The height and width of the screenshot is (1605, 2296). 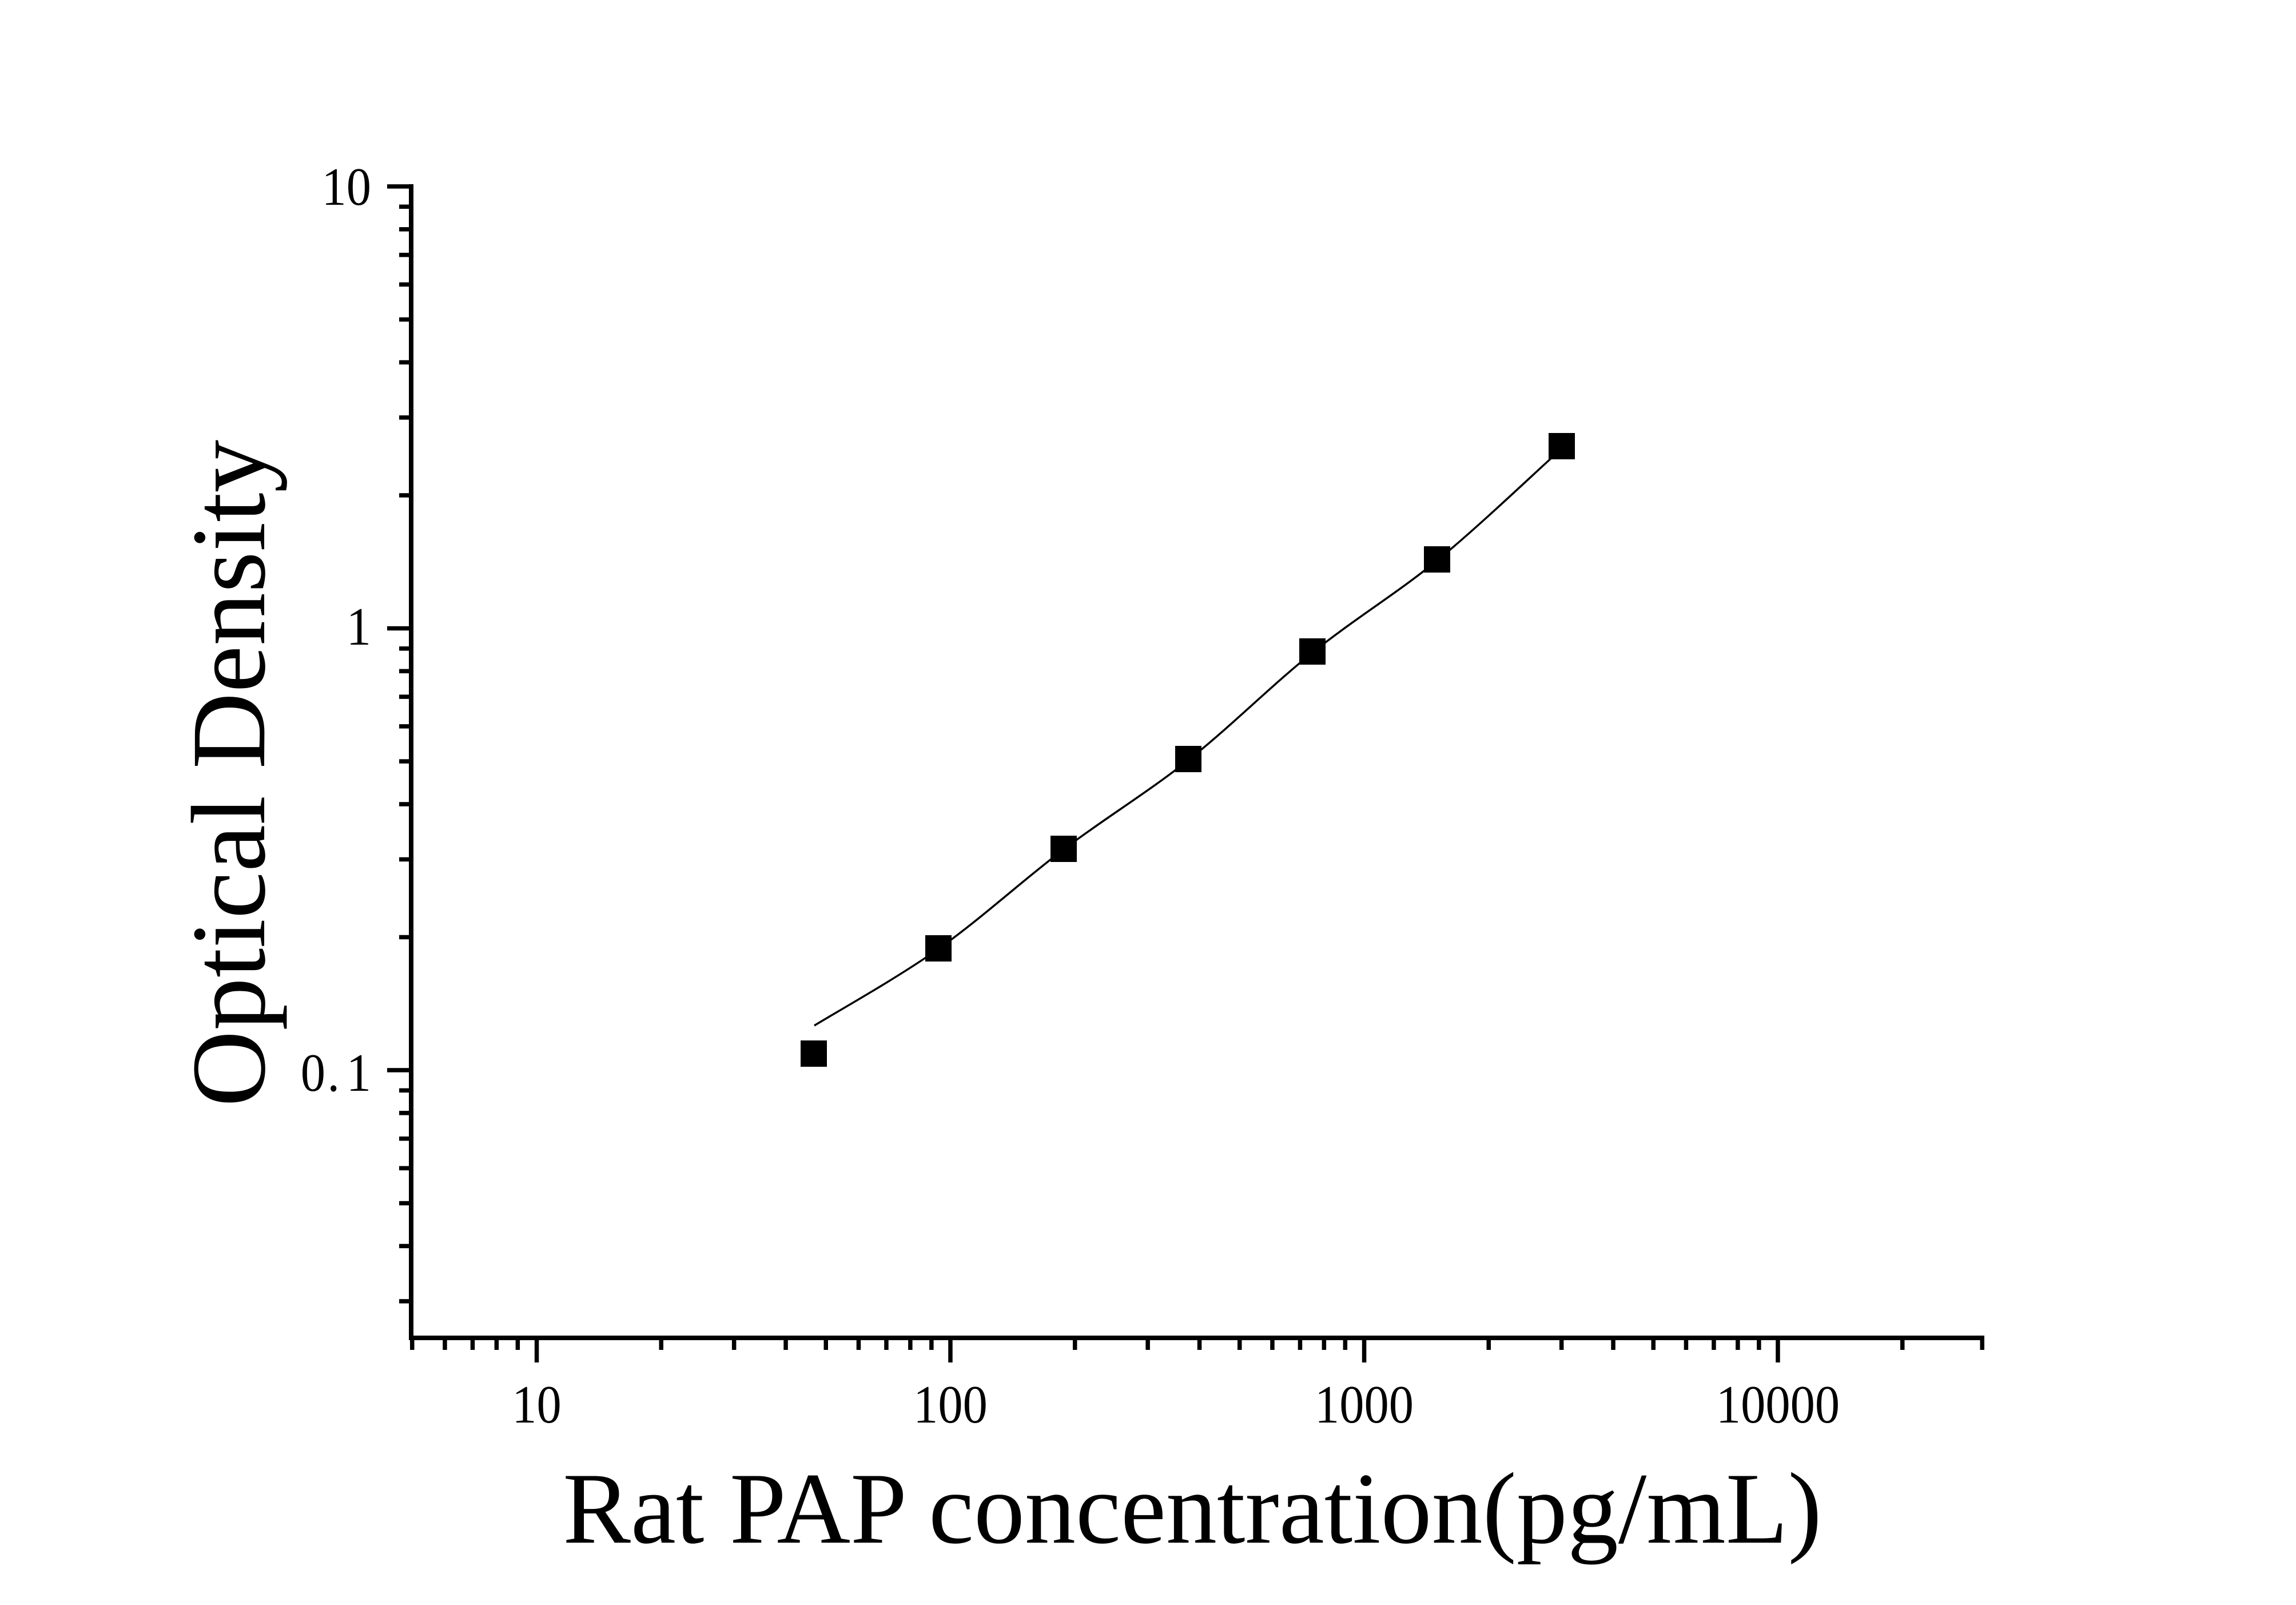 I want to click on svg-text: 0, so click(x=313, y=1073).